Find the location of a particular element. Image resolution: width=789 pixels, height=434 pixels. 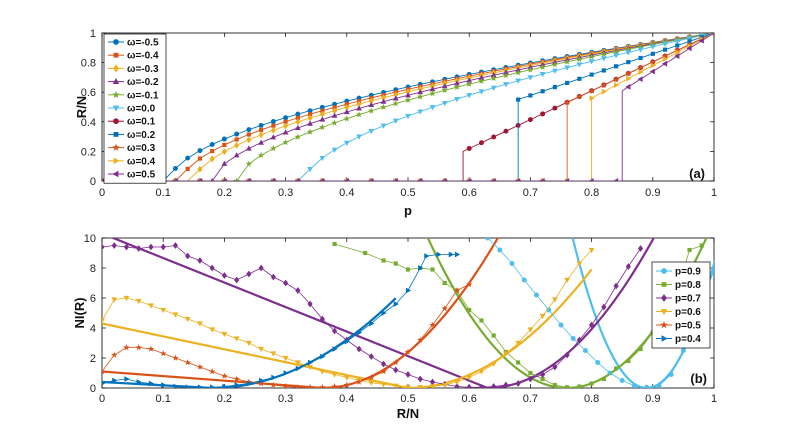

panel-b-series-line is located at coordinates (600, 313).